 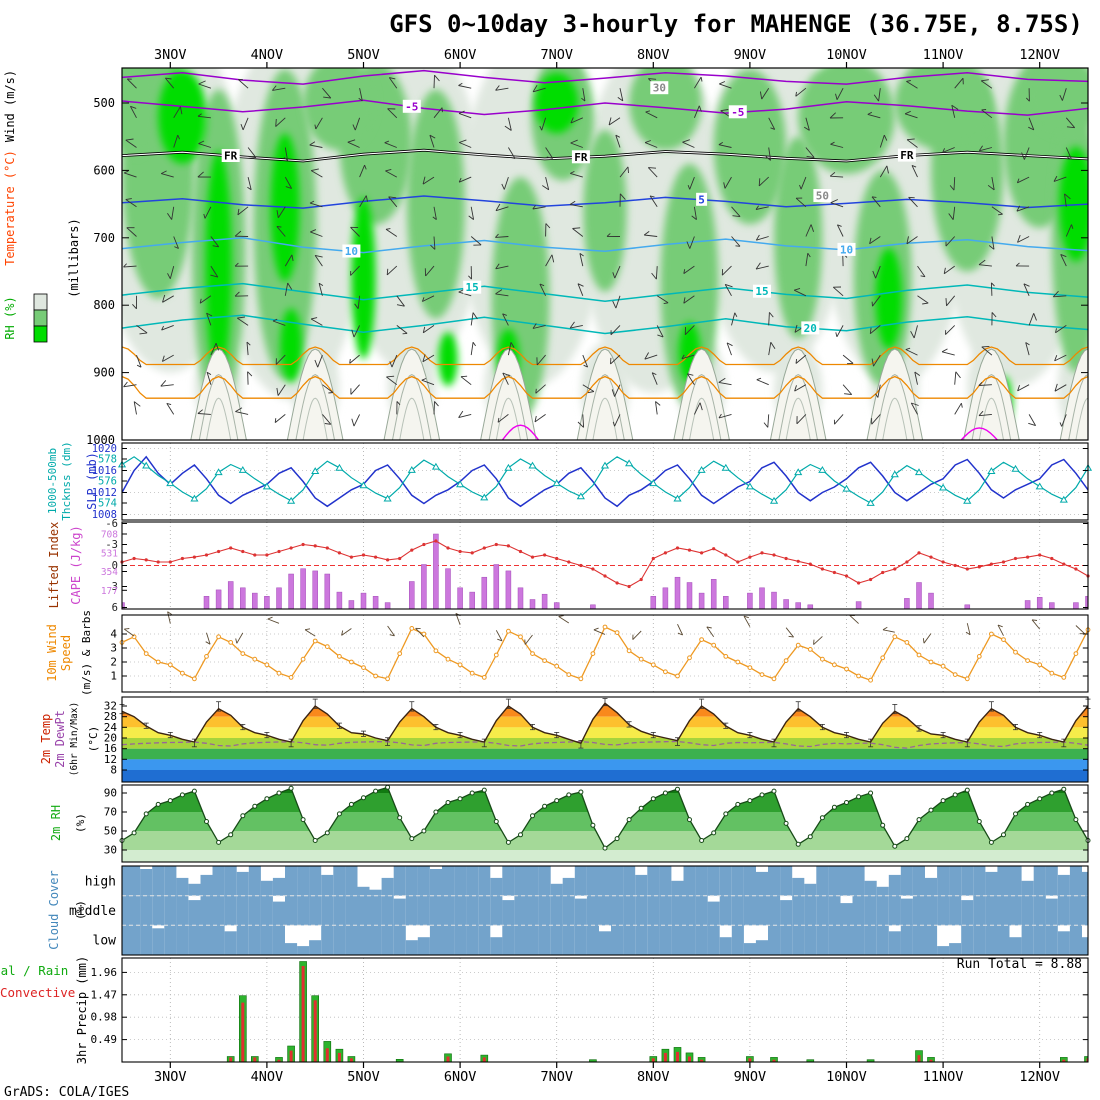 What do you see at coordinates (100, 881) in the screenshot?
I see `svg-text: high` at bounding box center [100, 881].